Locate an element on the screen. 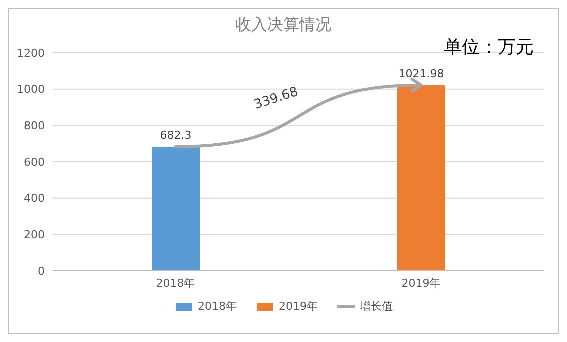 The image size is (567, 342). y-tick-label: 1000 is located at coordinates (31, 89).